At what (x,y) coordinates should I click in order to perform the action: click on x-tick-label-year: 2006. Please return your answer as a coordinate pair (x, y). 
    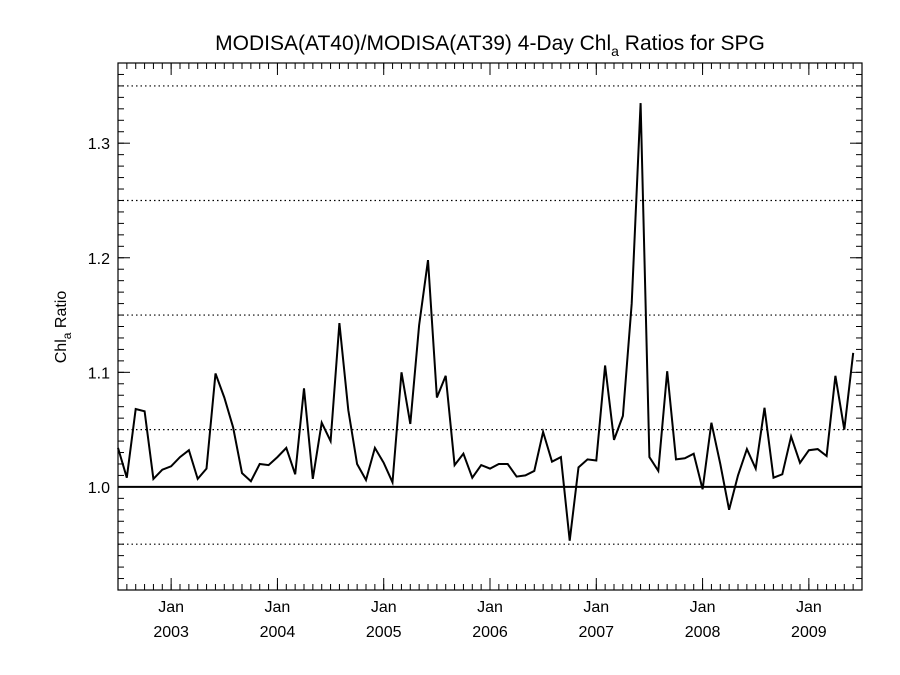
    Looking at the image, I should click on (490, 632).